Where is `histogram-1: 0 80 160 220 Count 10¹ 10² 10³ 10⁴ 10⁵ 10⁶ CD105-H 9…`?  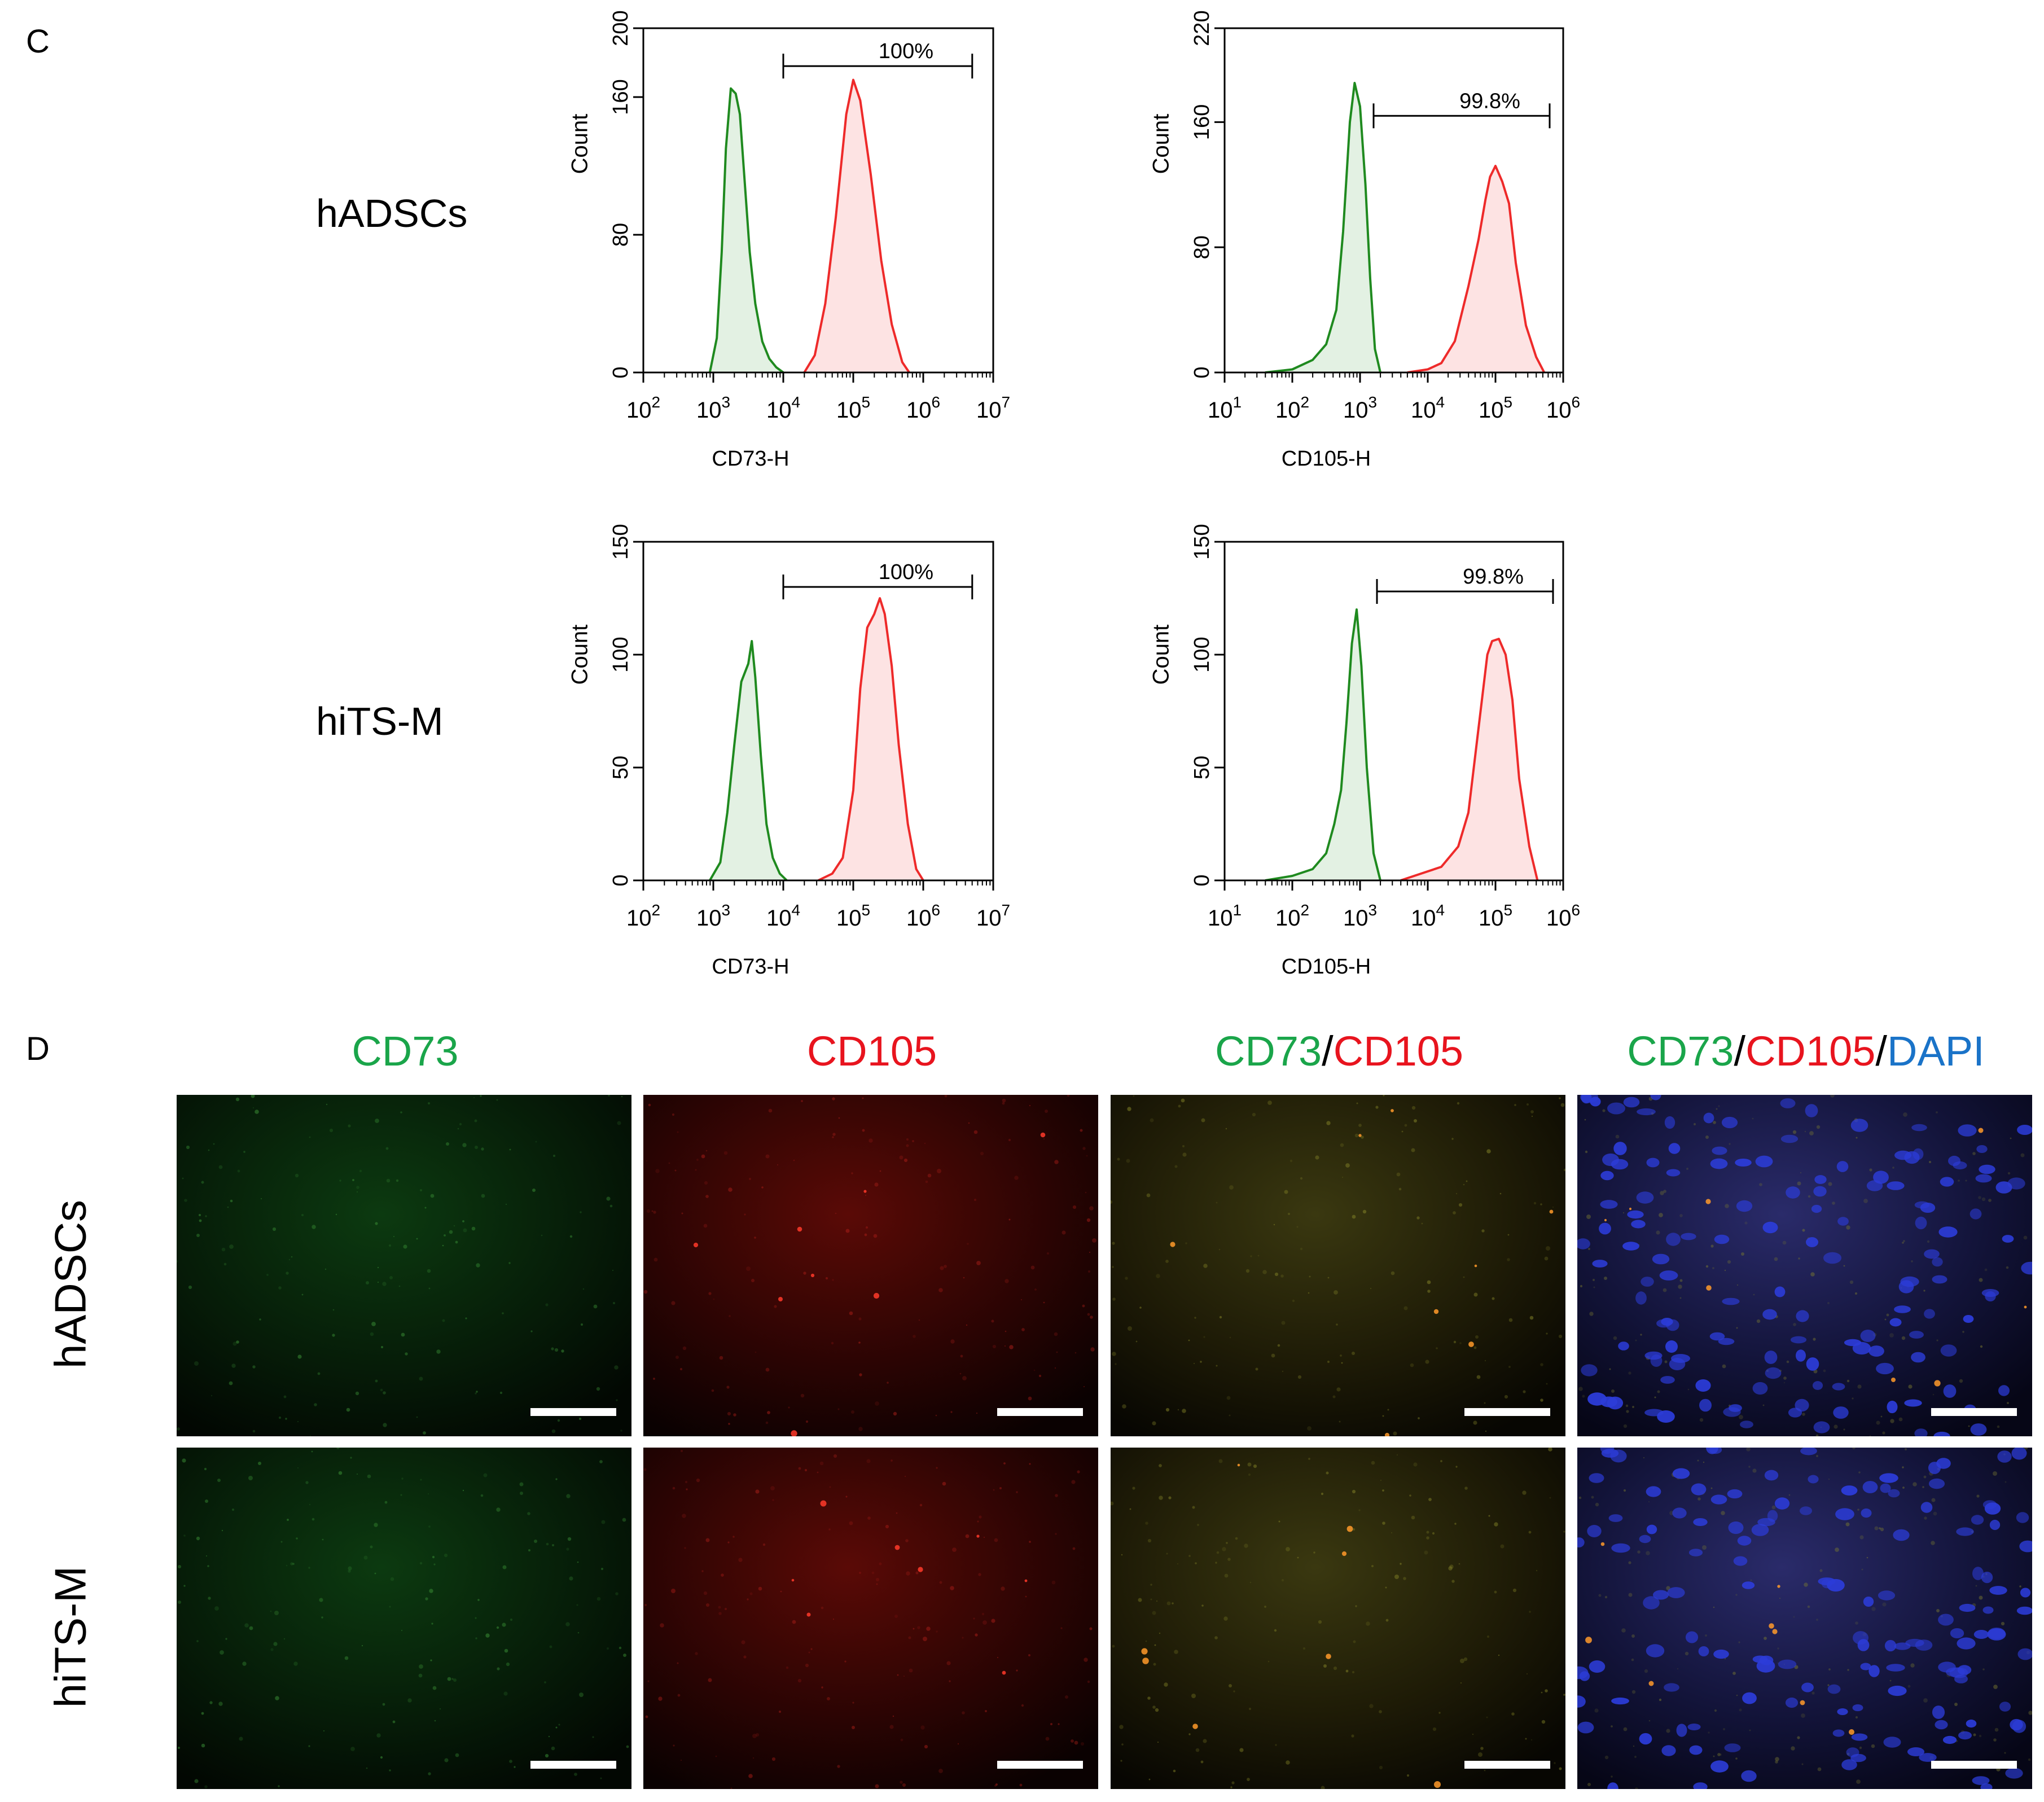
histogram-1: 0 80 160 220 Count 10¹ 10² 10³ 10⁴ 10⁵ 10⁶ CD105-H 9… is located at coordinates (1364, 241).